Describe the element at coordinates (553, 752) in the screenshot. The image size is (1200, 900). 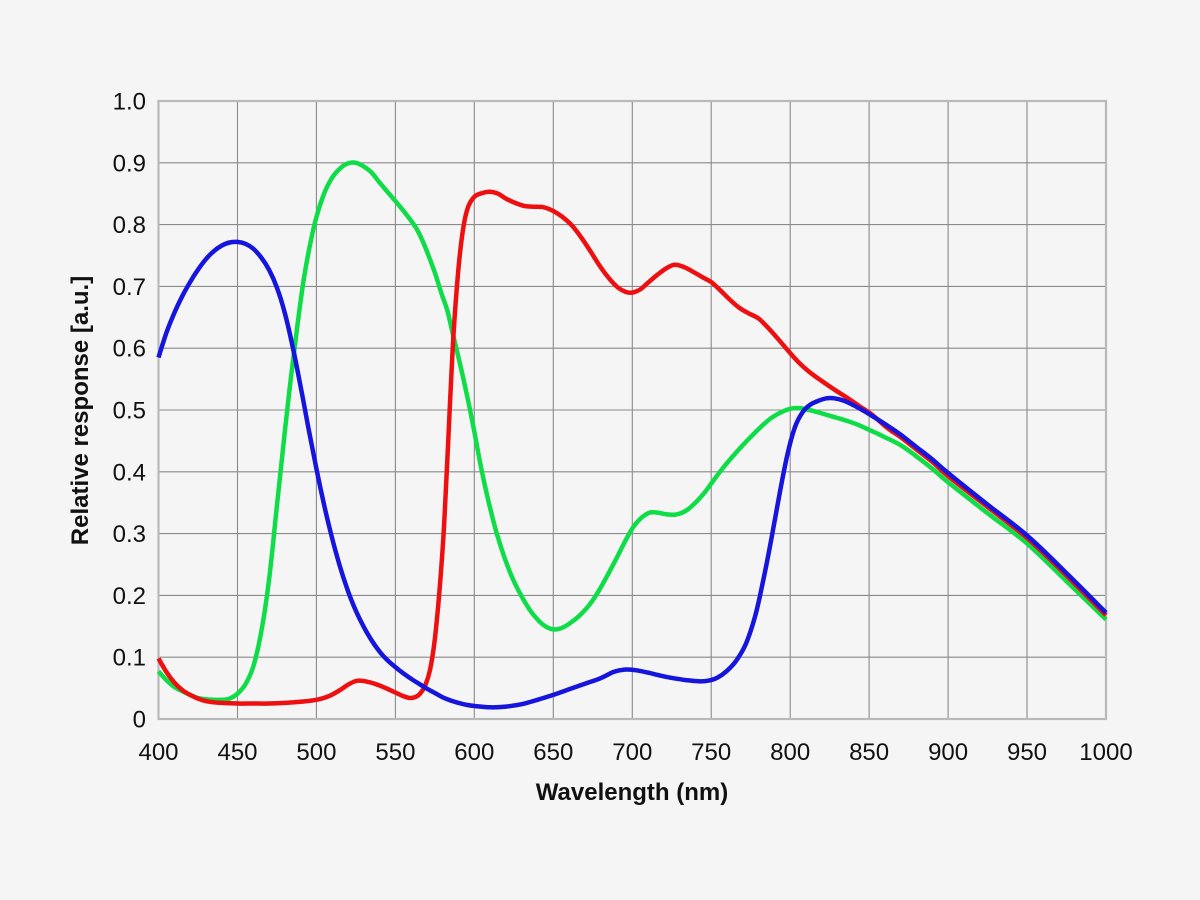
I see `x-tick-label: 650` at that location.